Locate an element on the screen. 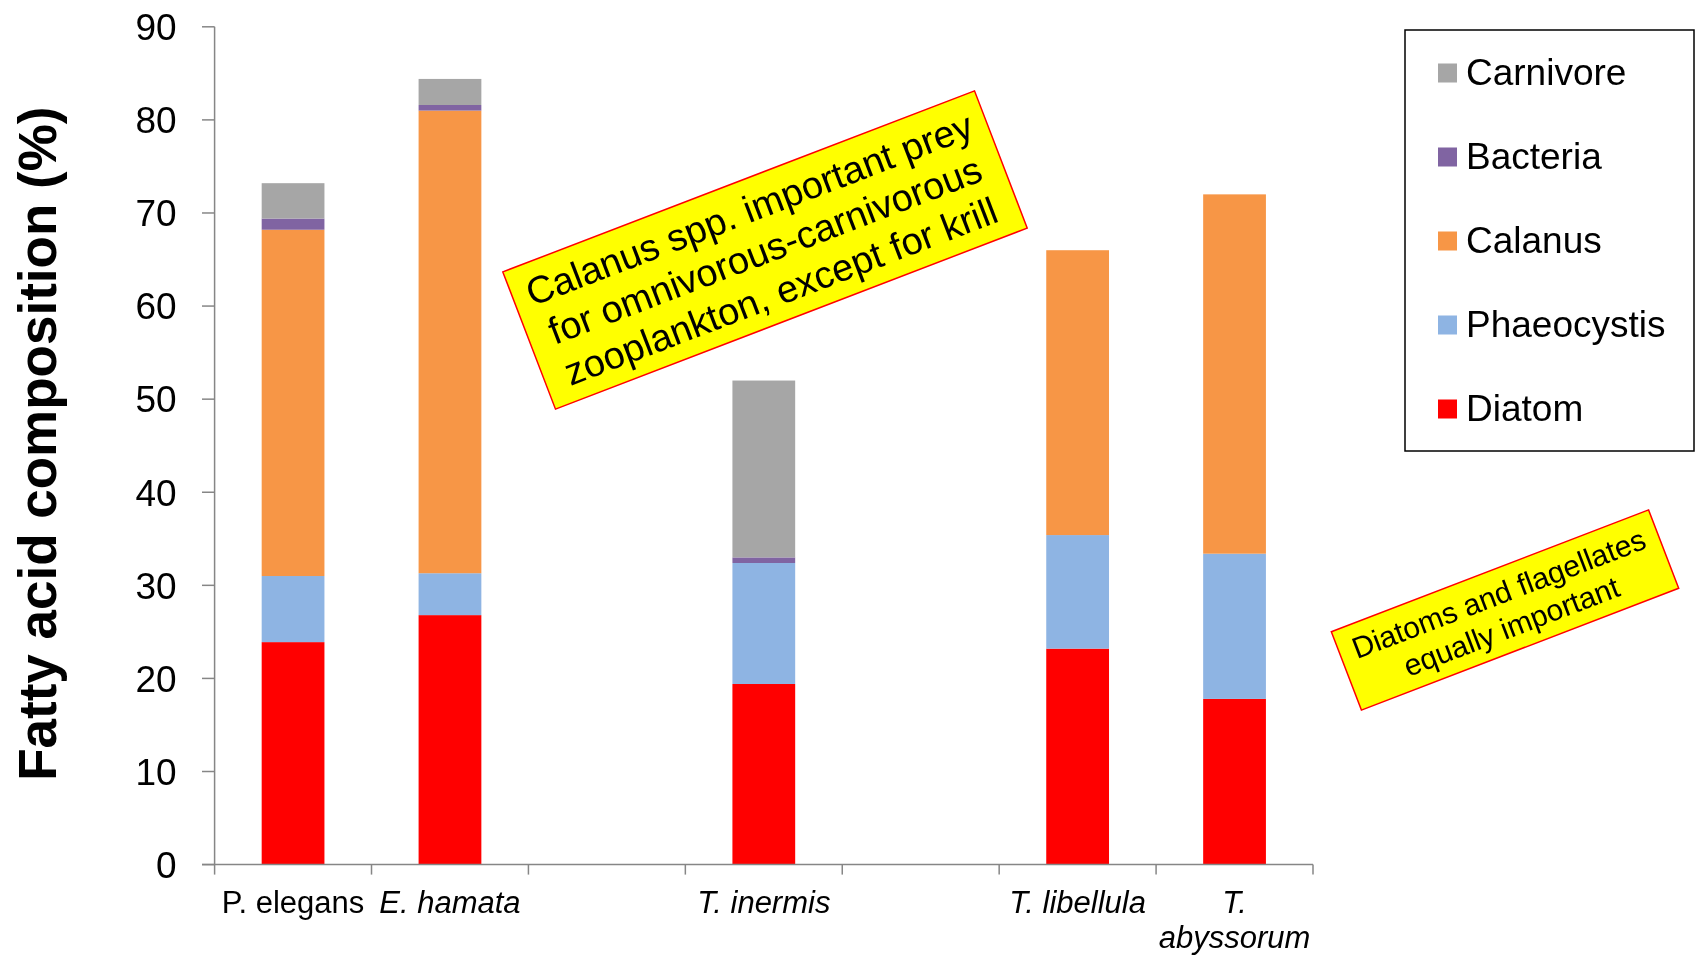 The image size is (1696, 958). legend-label: Calanus is located at coordinates (1534, 240).